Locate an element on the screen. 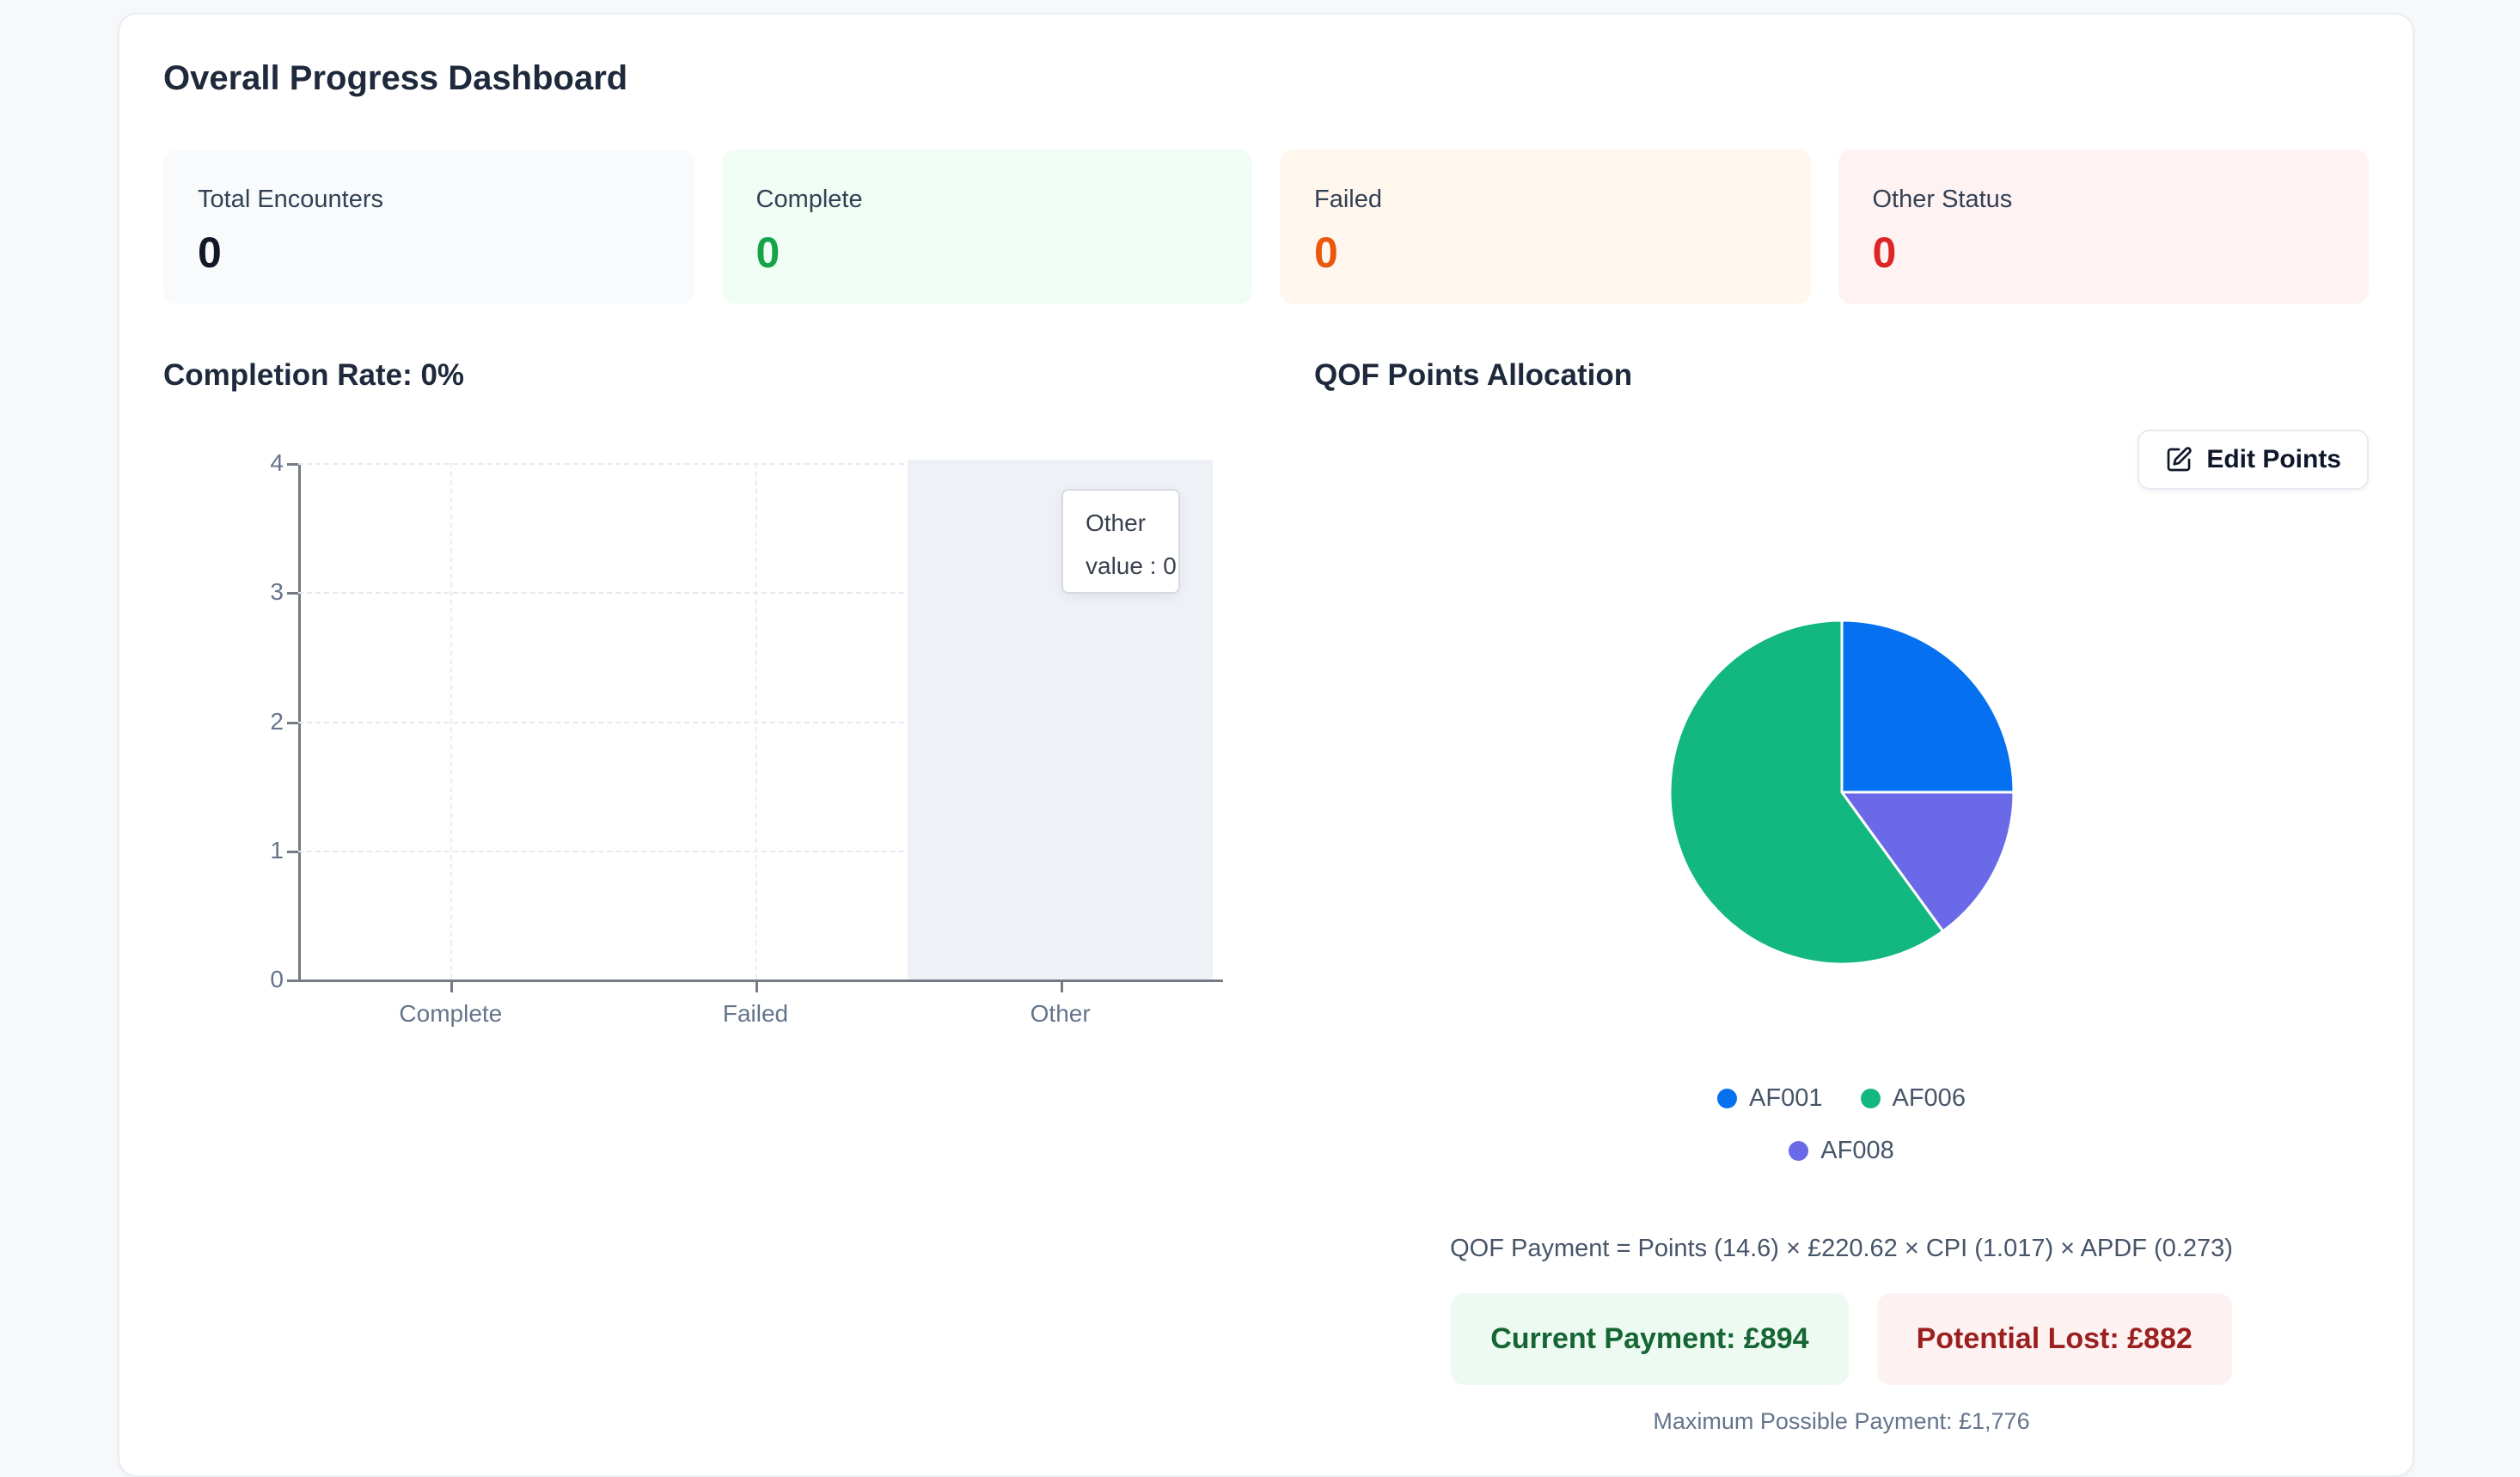  x-axis is located at coordinates (756, 981).